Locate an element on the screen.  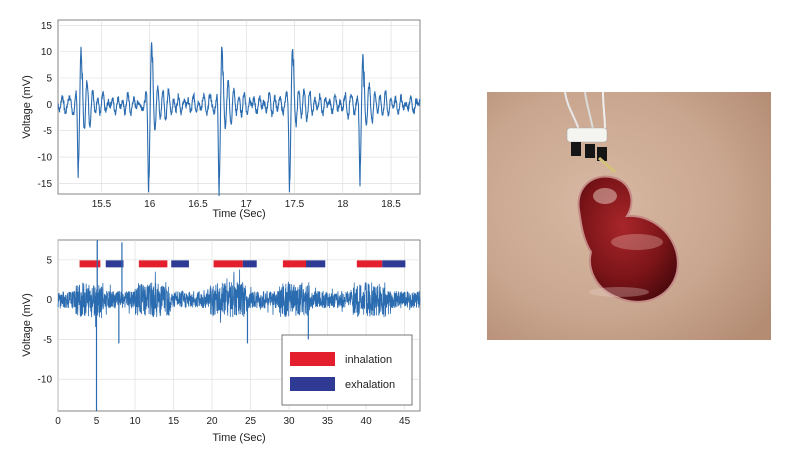
top-x-axis-label: Time (Sec) is located at coordinates (238, 214).